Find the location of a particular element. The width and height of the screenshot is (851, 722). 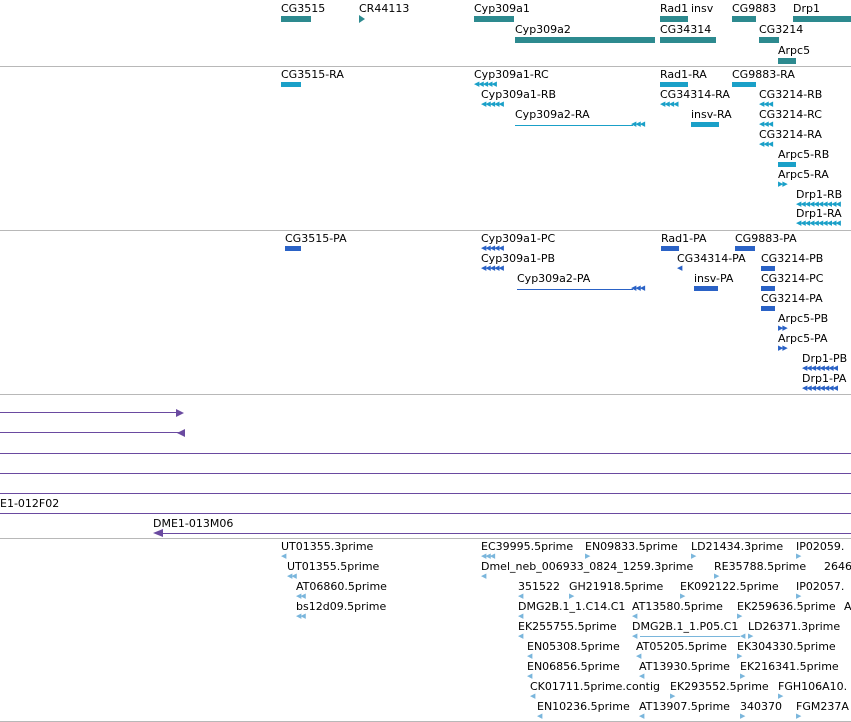

pep-label-cg9883-pa: CG9883-PA is located at coordinates (766, 238).